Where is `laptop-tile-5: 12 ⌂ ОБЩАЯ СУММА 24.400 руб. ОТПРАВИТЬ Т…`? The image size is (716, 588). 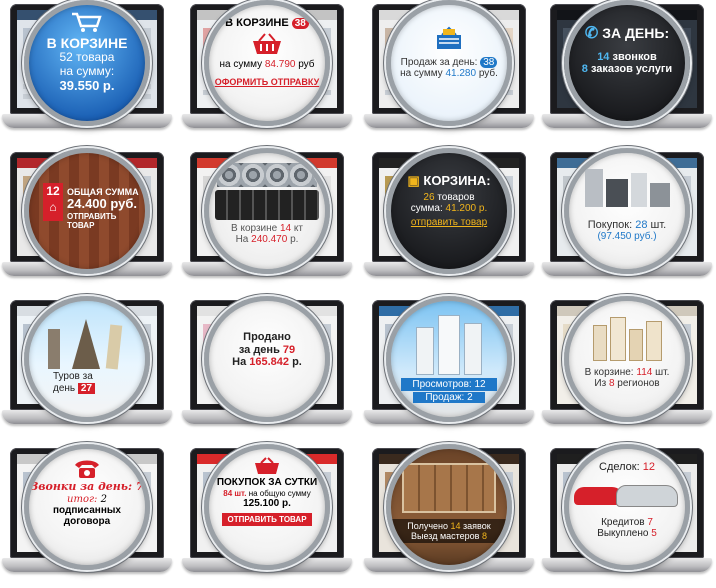
laptop-tile-5: 12 ⌂ ОБЩАЯ СУММА 24.400 руб. ОТПРАВИТЬ Т… is located at coordinates (87, 220).